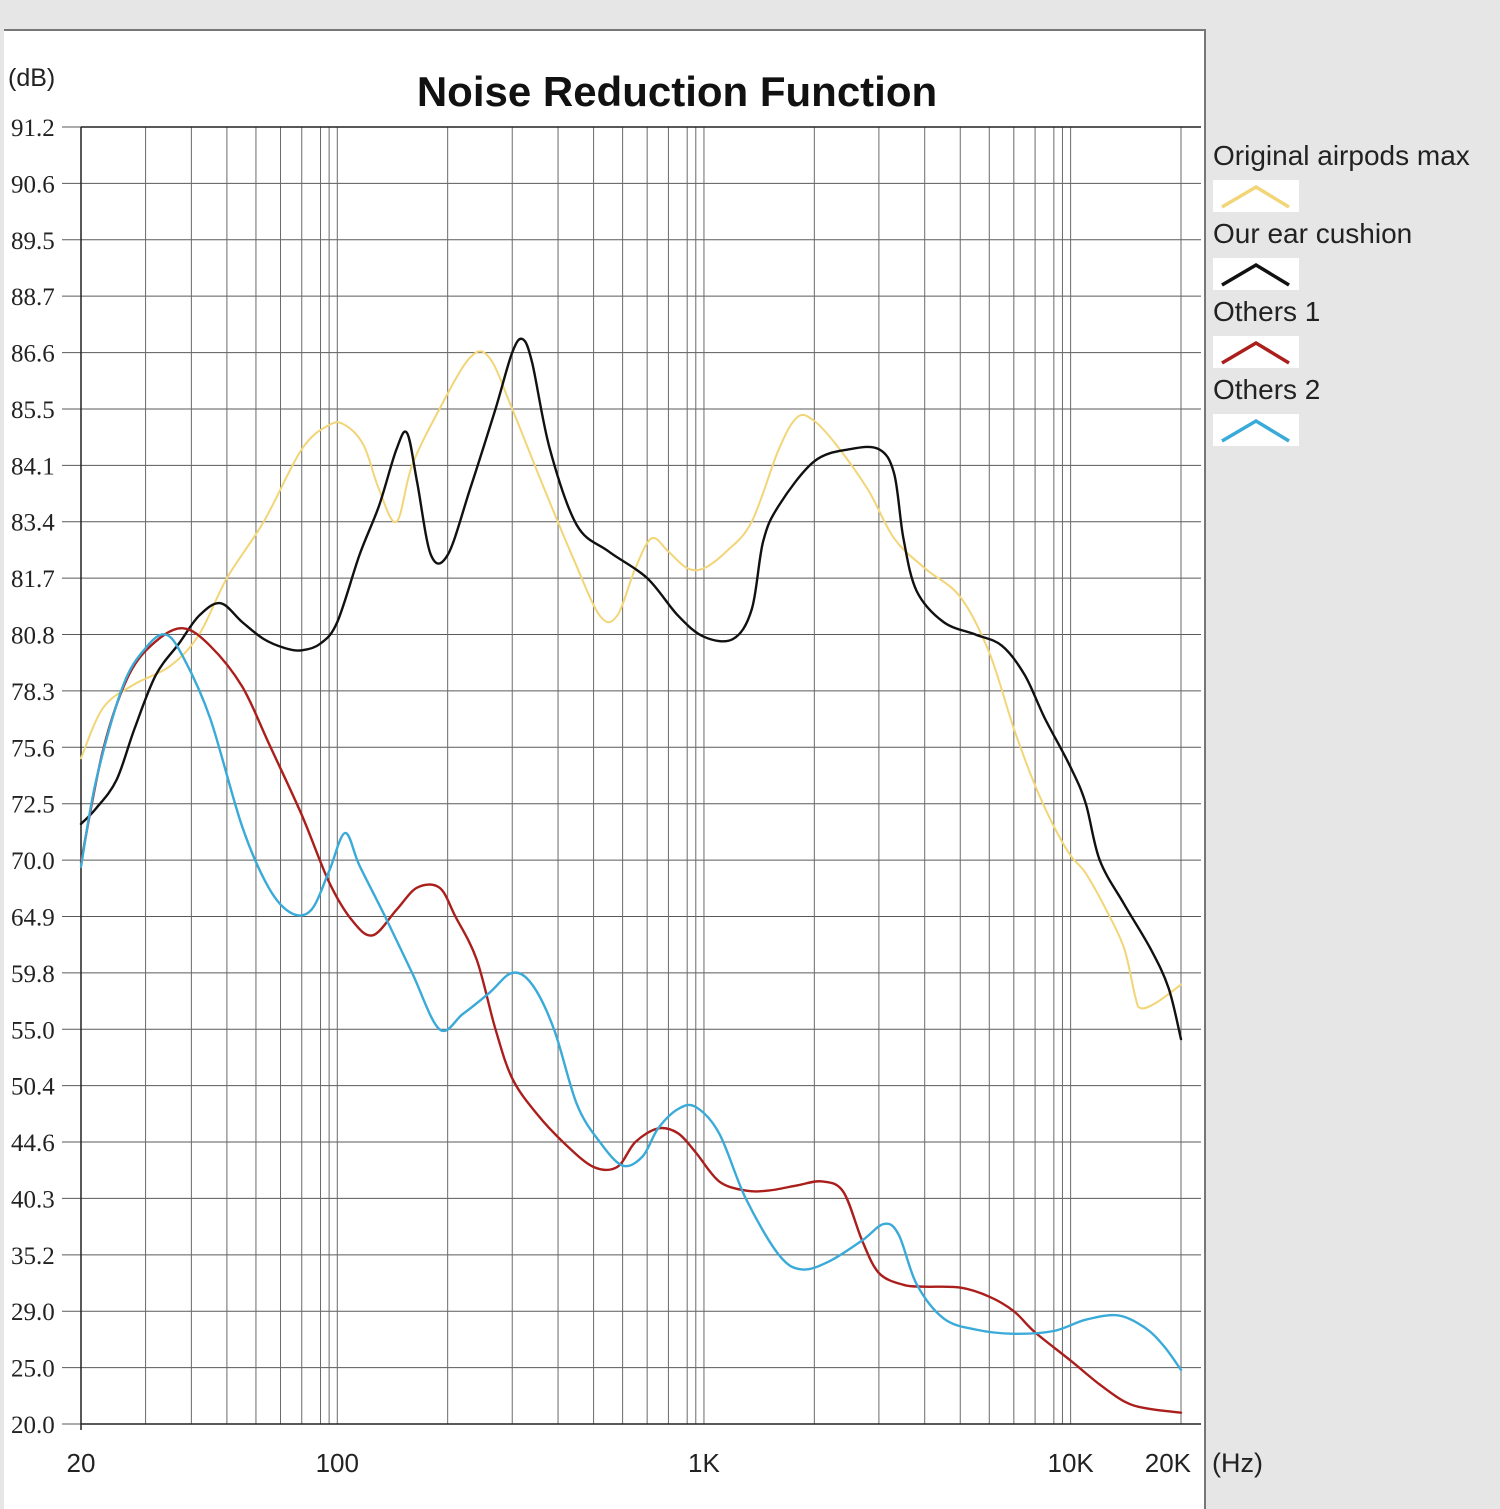  I want to click on y-axis-label: (dB), so click(31, 78).